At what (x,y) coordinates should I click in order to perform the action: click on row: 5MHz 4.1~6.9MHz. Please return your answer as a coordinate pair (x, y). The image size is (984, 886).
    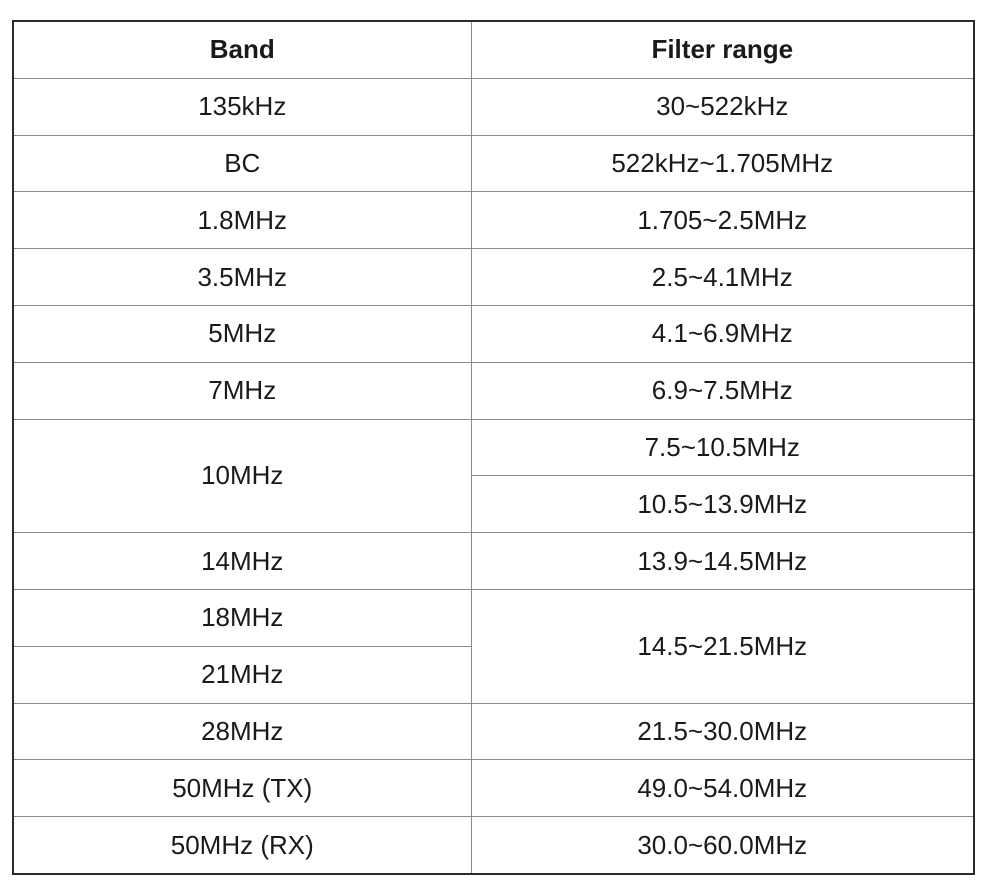
    Looking at the image, I should click on (493, 333).